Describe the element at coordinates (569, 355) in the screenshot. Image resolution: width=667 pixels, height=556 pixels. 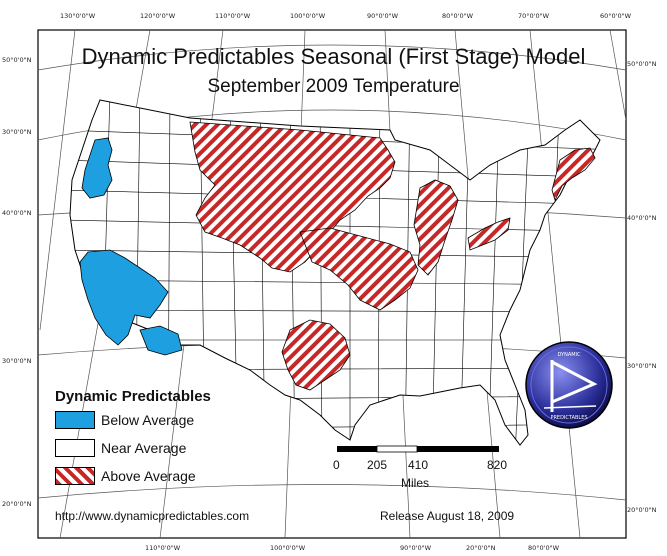
I see `logo-text-top: DYNAMIC` at that location.